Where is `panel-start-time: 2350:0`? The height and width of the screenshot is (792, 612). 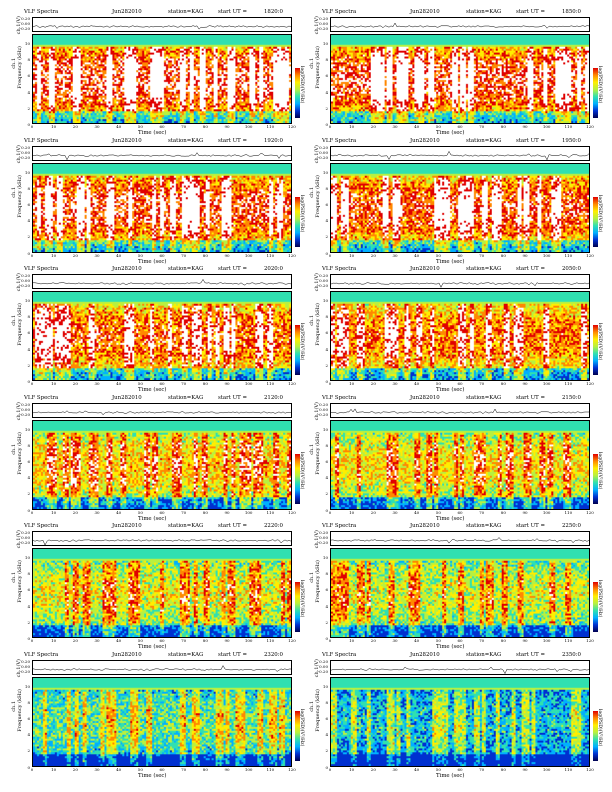 panel-start-time: 2350:0 is located at coordinates (571, 654).